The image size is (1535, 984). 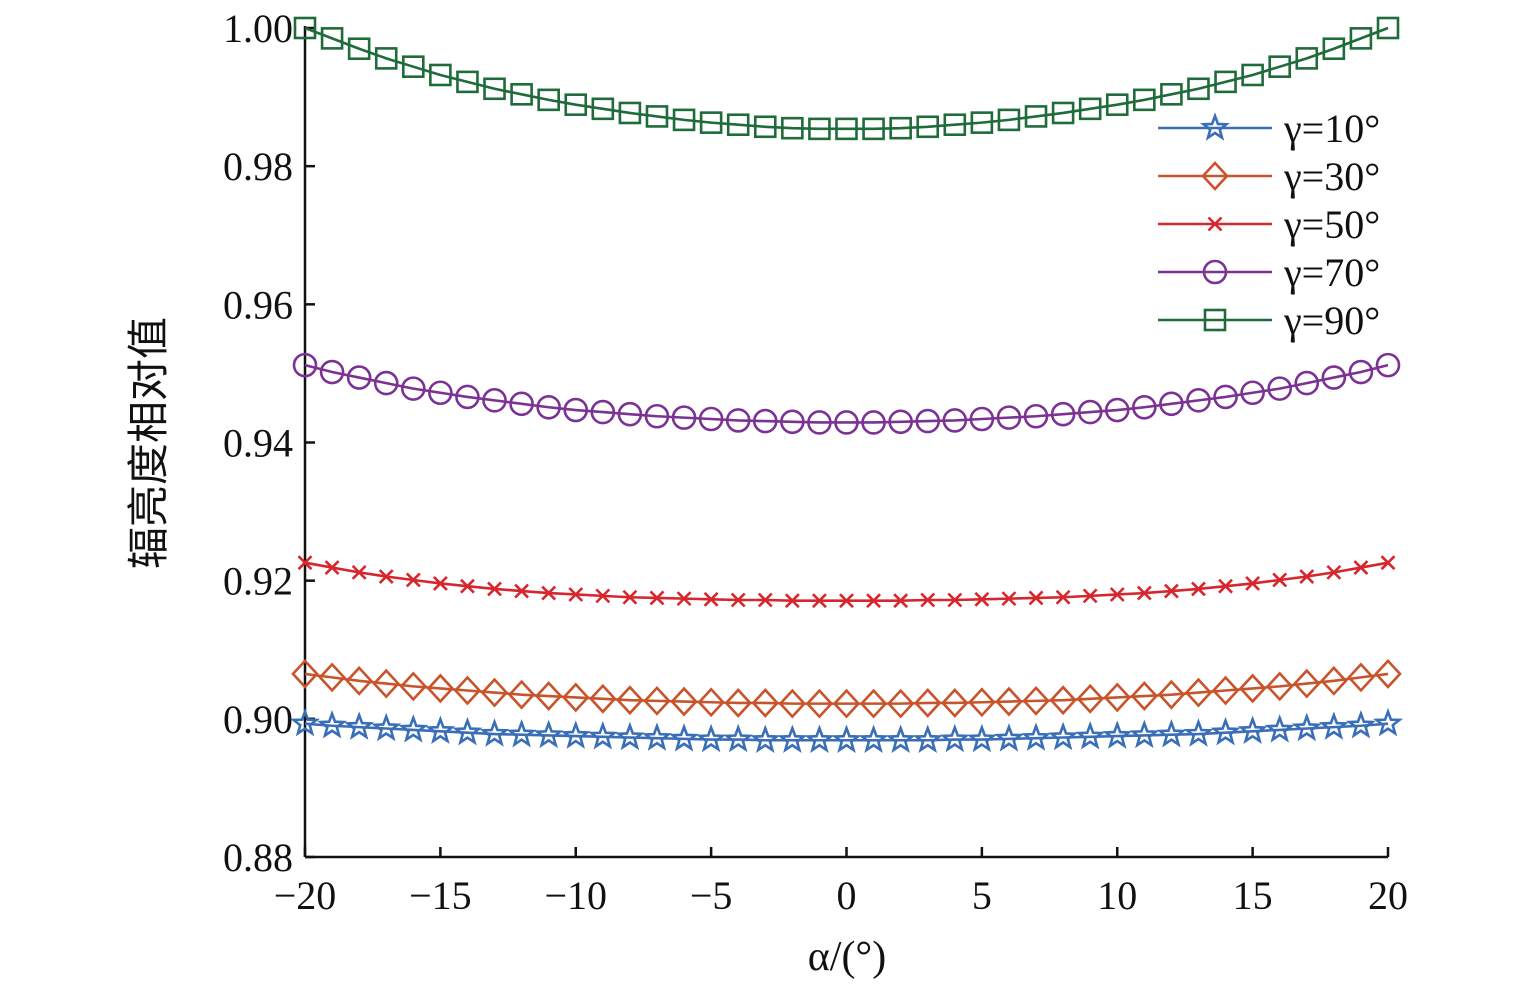 What do you see at coordinates (1269, 176) in the screenshot?
I see `legend-item: γ=30°` at bounding box center [1269, 176].